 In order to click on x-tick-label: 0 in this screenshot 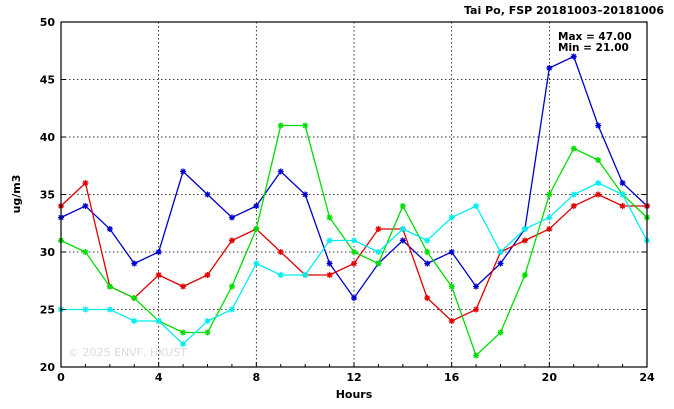, I will do `click(61, 377)`.